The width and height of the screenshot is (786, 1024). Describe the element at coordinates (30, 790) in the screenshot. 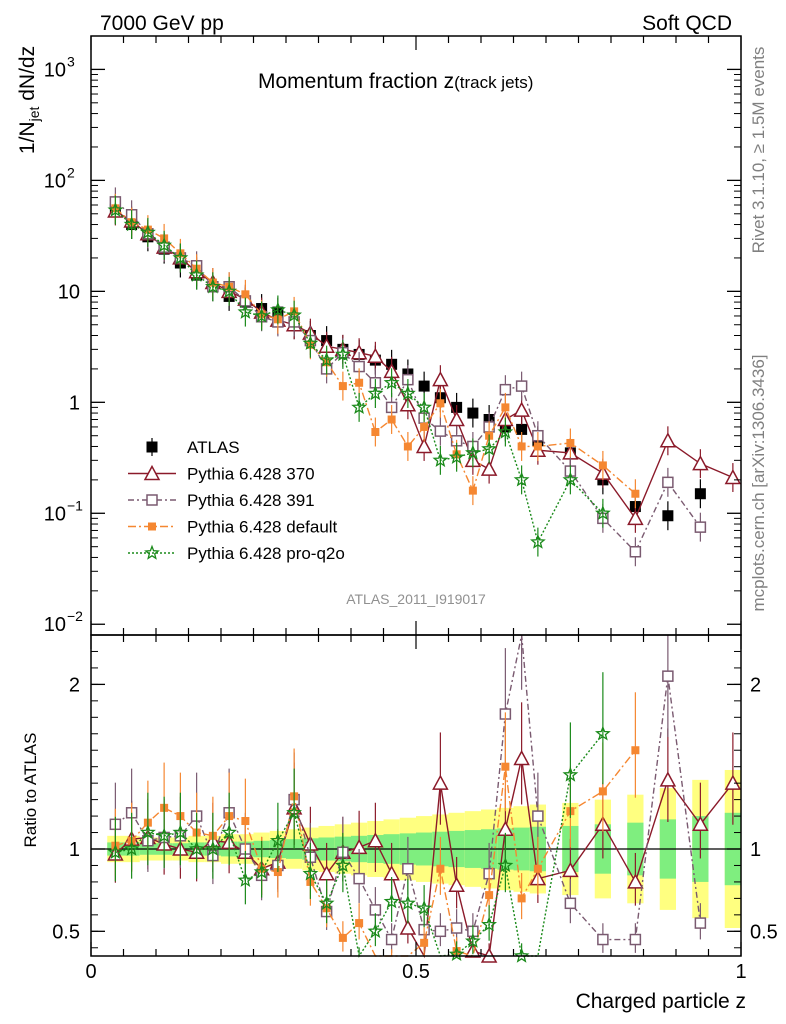

I see `lower-ylabel: Ratio to ATLAS` at that location.